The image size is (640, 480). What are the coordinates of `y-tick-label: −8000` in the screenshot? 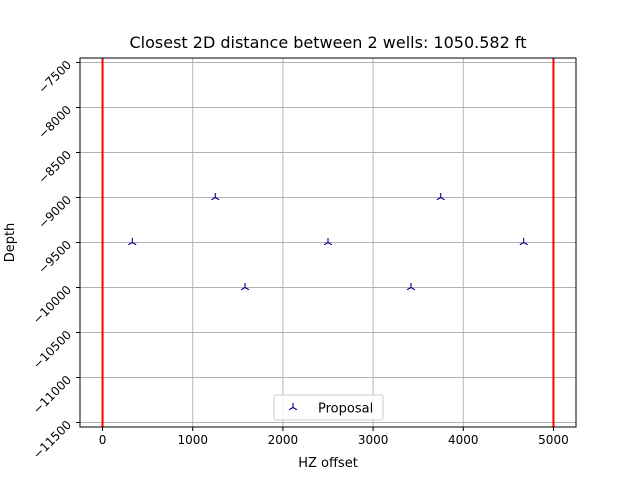 It's located at (55, 122).